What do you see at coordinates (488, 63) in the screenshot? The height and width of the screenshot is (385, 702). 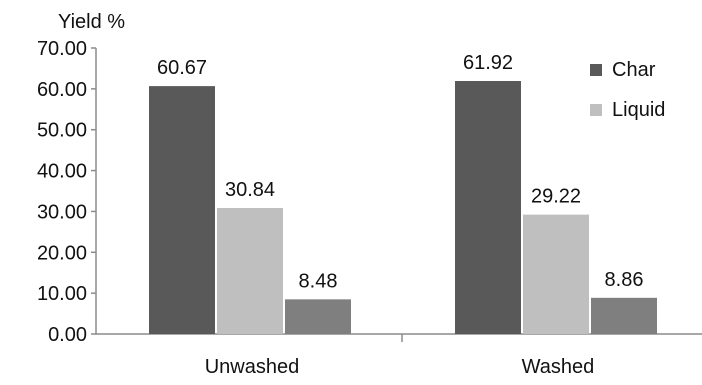 I see `data-label: 61.92` at bounding box center [488, 63].